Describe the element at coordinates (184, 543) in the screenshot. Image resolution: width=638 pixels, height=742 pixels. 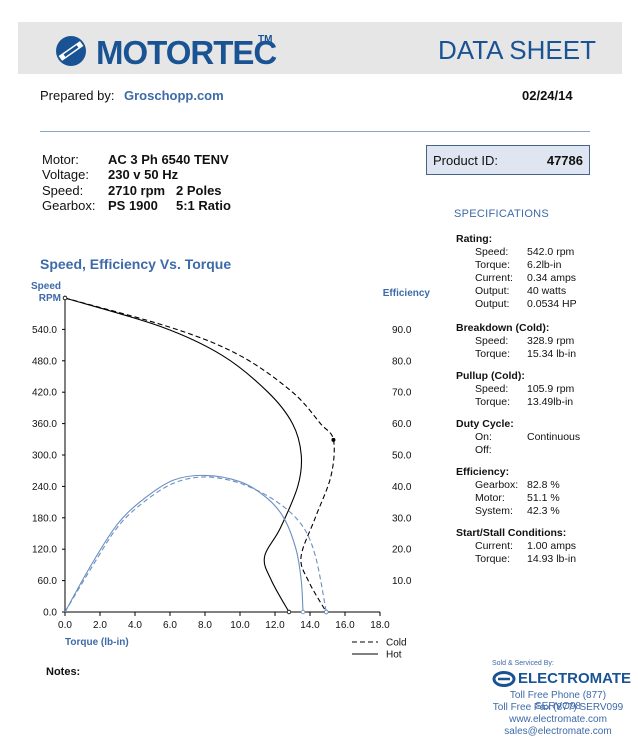
I see `series-efficiency-hot` at that location.